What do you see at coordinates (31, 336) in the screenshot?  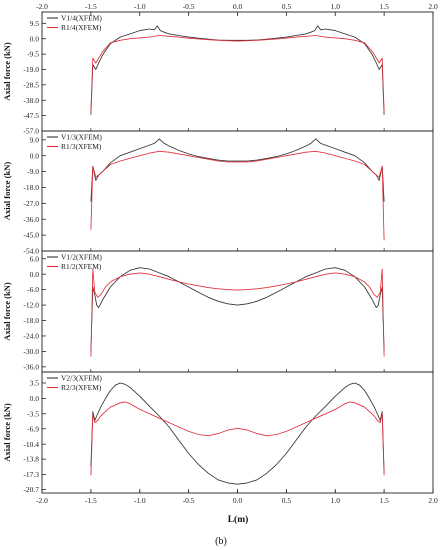 I see `y-tick-label: -24.0` at bounding box center [31, 336].